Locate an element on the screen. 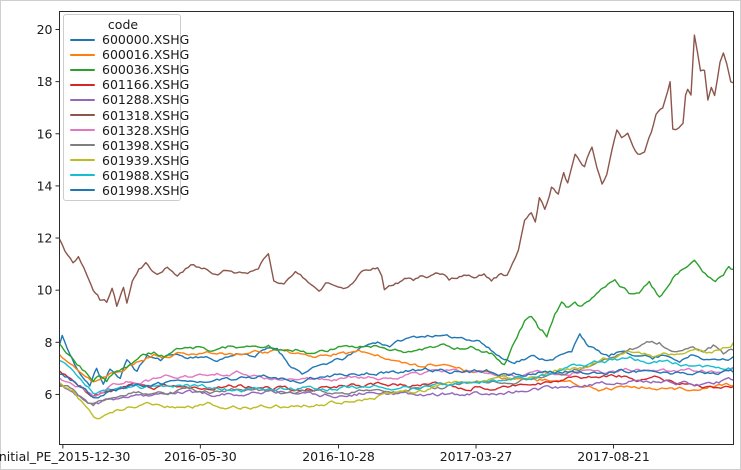  legend-item: 600036.XSHG is located at coordinates (129, 69).